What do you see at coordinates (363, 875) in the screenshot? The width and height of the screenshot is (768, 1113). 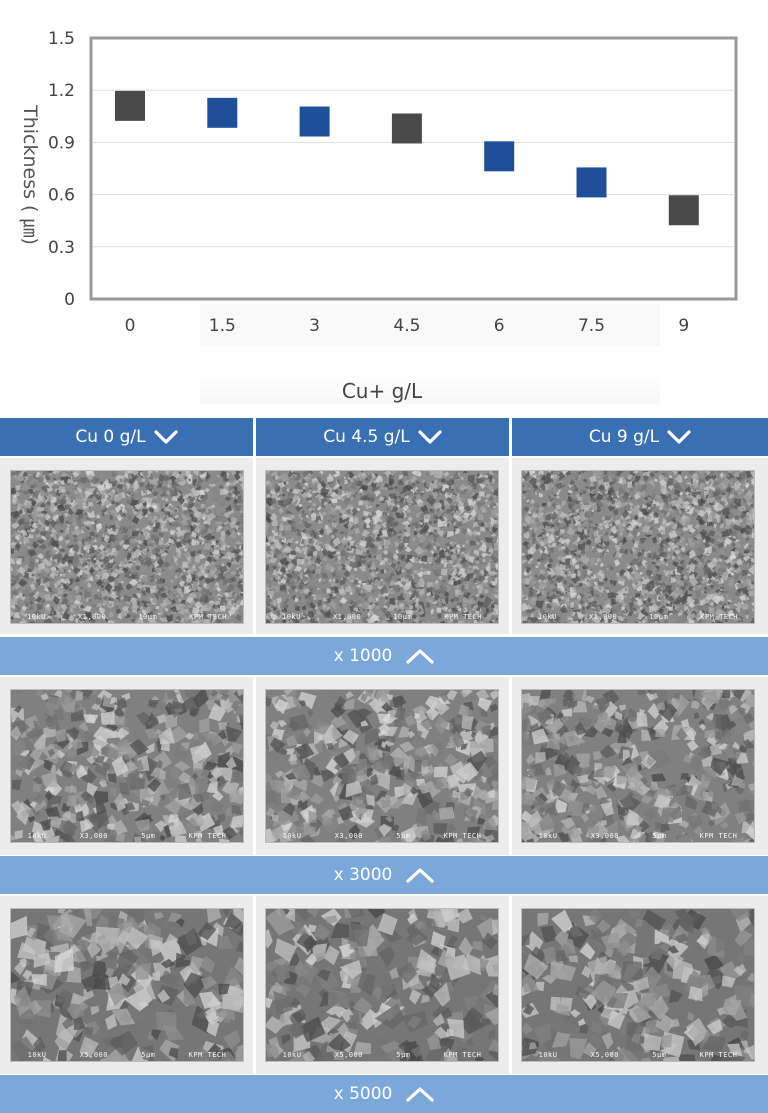 I see `band-label: x 3000` at bounding box center [363, 875].